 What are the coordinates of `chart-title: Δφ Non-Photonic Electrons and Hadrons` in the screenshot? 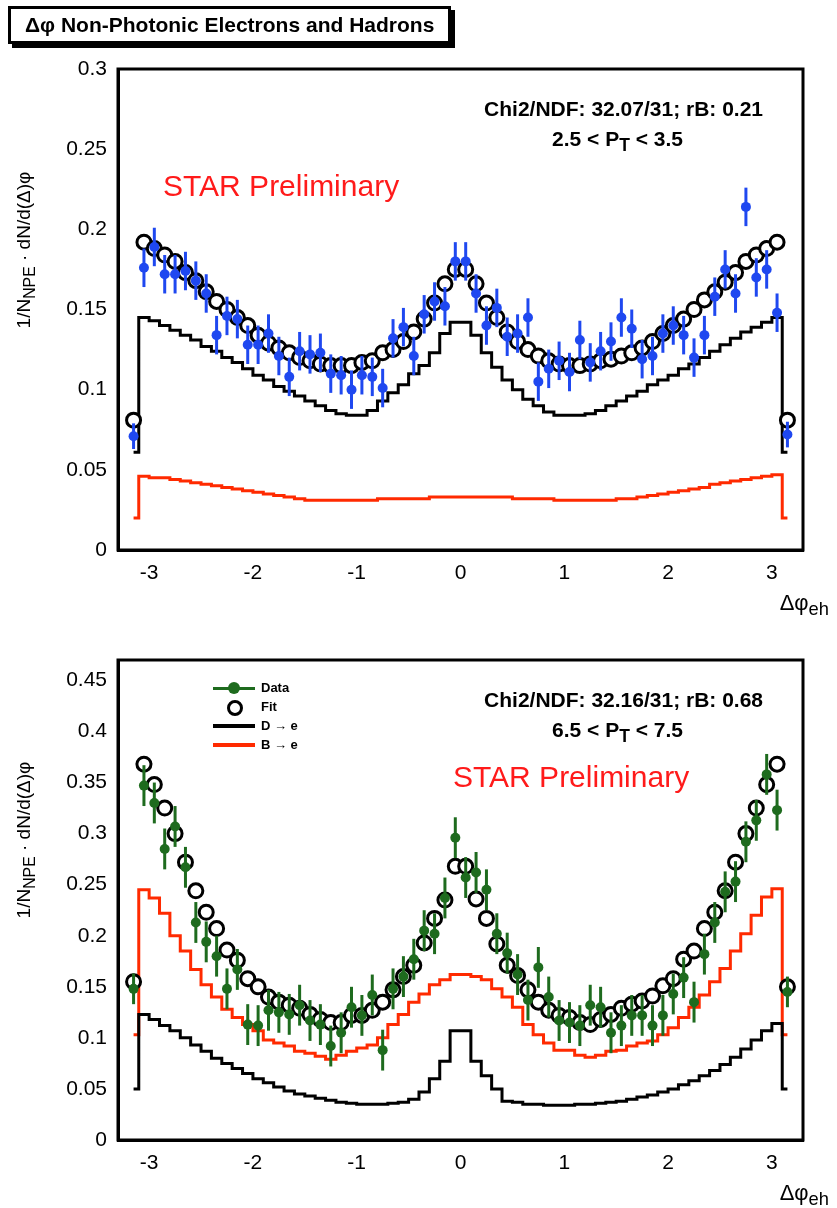 It's located at (230, 25).